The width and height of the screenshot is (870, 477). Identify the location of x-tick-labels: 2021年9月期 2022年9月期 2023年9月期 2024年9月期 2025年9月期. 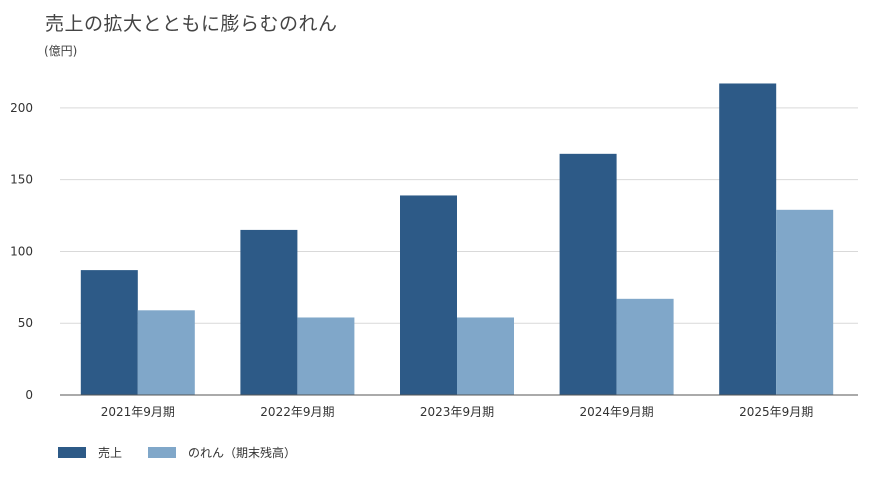
(457, 412).